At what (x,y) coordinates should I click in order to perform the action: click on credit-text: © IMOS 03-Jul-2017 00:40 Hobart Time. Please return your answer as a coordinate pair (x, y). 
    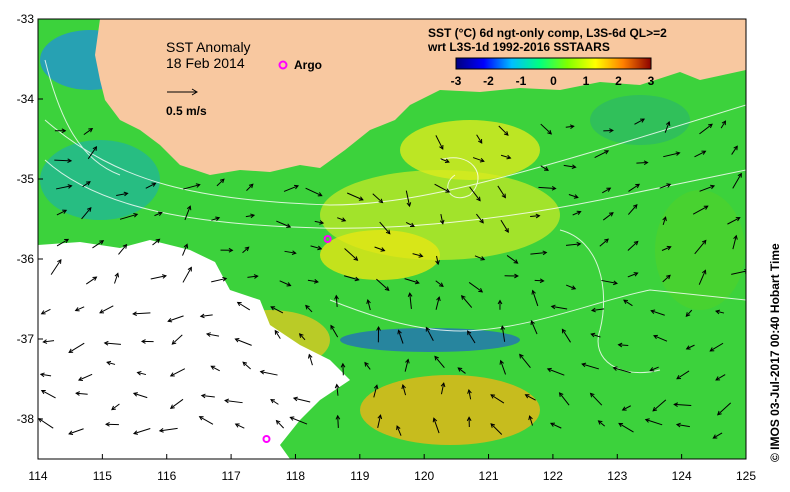
    Looking at the image, I should click on (775, 352).